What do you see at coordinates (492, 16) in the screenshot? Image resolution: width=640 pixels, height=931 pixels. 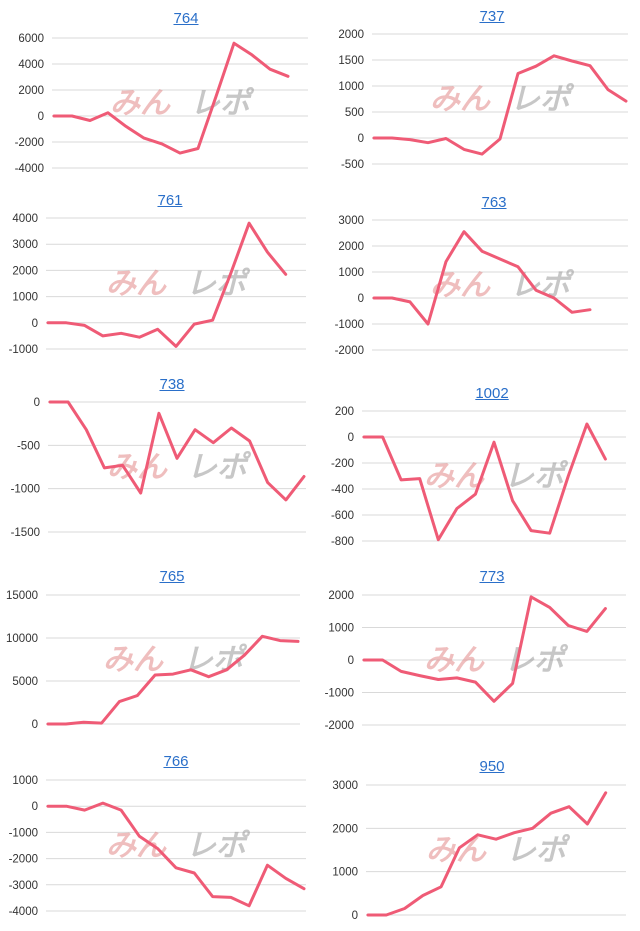 I see `chart-title-link: 737` at bounding box center [492, 16].